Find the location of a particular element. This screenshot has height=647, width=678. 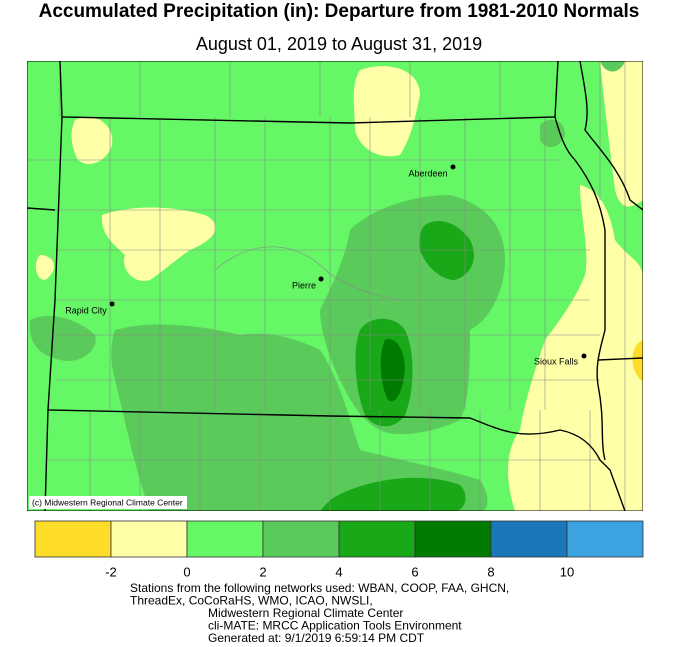

legend-tick-label: 8 is located at coordinates (490, 571).